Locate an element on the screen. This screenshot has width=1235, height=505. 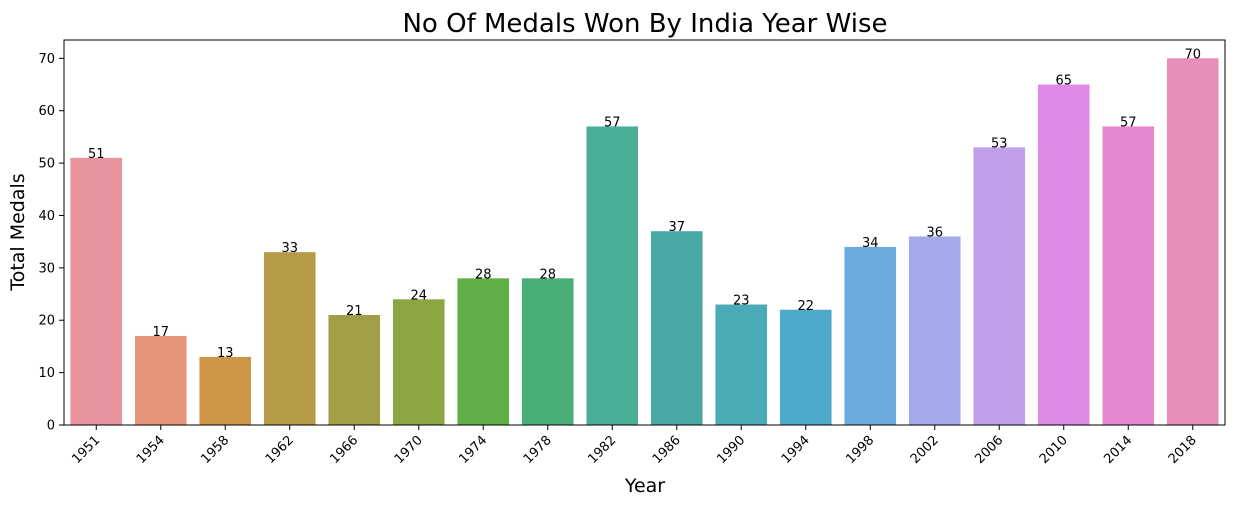
y-tick-label: 0 is located at coordinates (51, 426).